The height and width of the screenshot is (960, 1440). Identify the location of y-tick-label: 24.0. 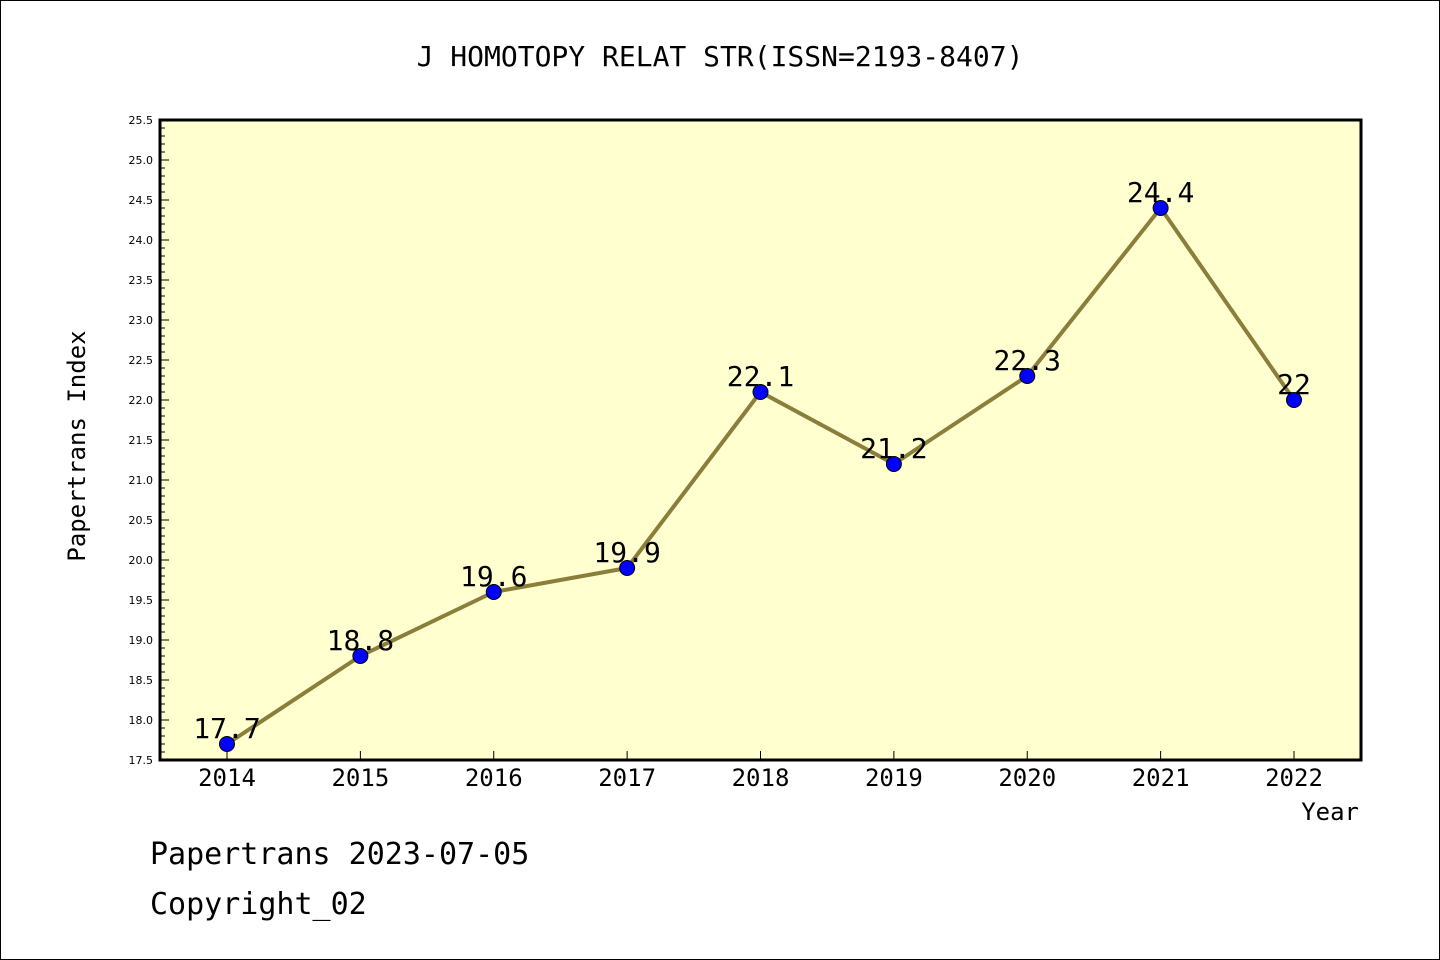
(141, 240).